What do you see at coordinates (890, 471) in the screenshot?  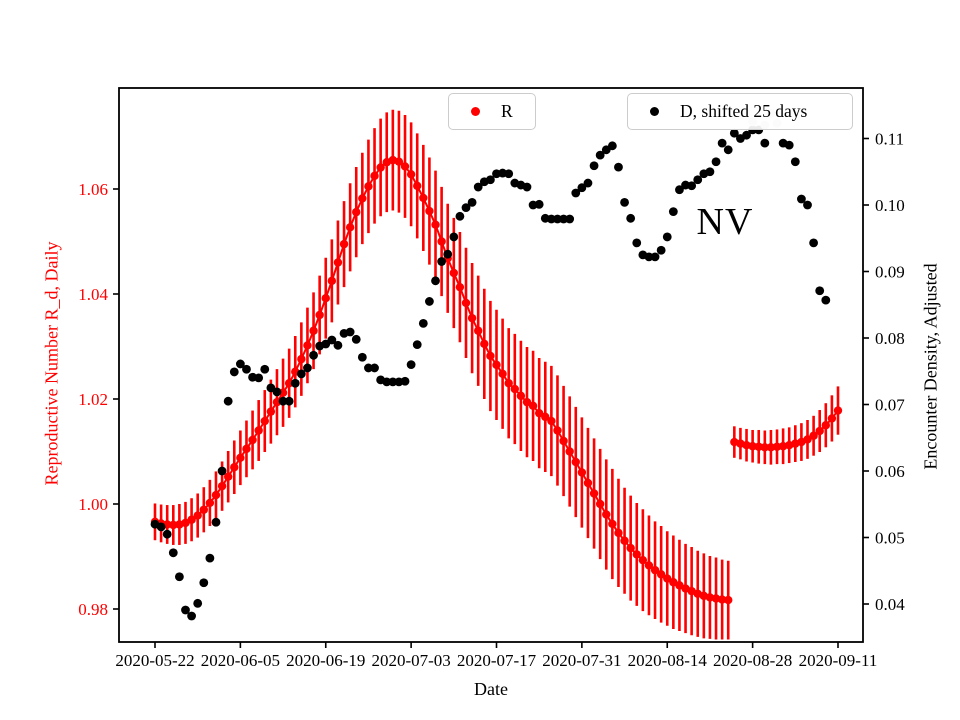 I see `y-right-tick-label: 0.06` at bounding box center [890, 471].